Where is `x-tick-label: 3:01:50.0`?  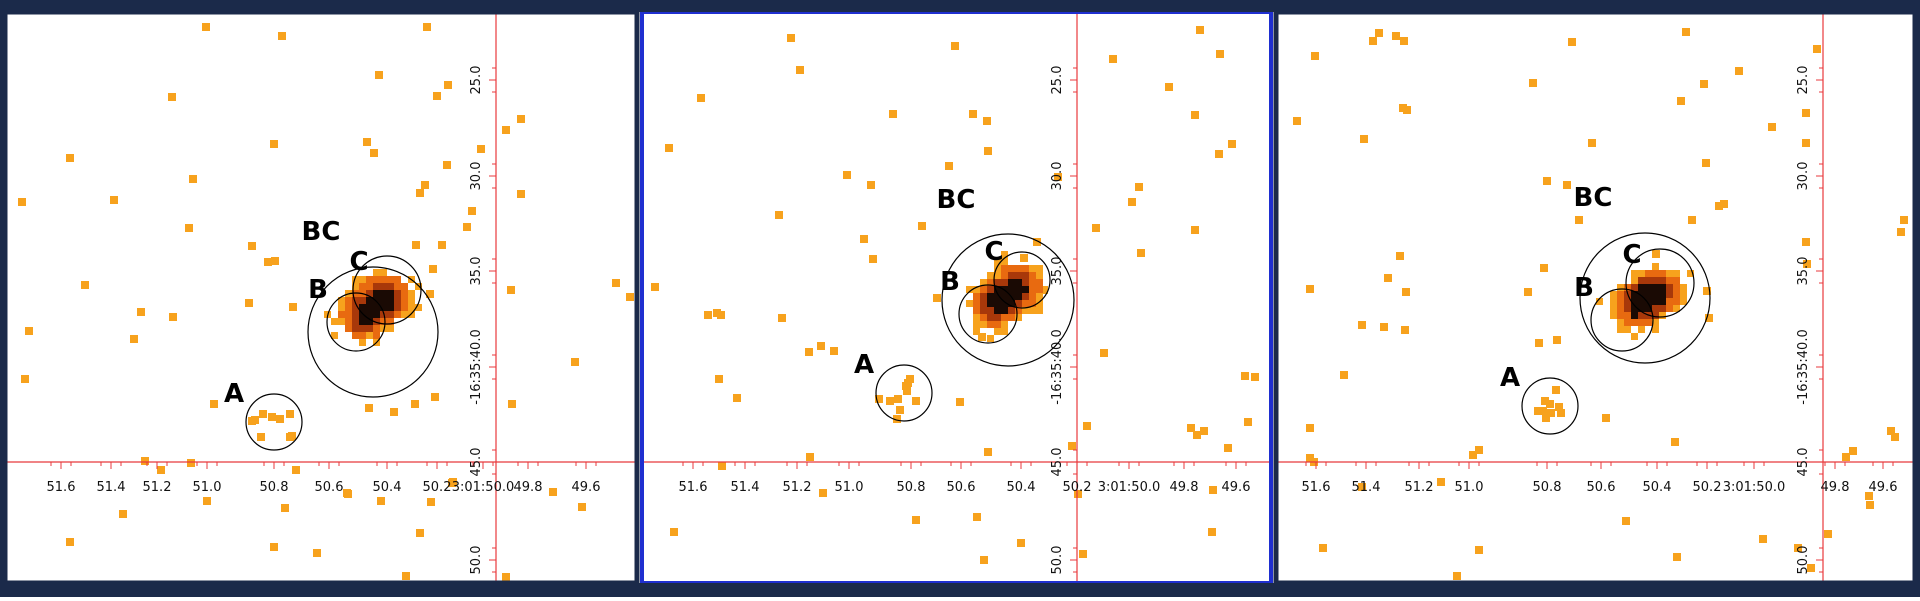
x-tick-label: 3:01:50.0 is located at coordinates (1129, 487).